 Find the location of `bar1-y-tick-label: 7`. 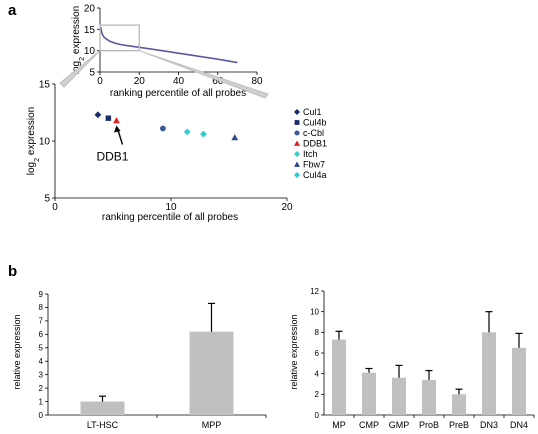

bar1-y-tick-label: 7 is located at coordinates (41, 321).